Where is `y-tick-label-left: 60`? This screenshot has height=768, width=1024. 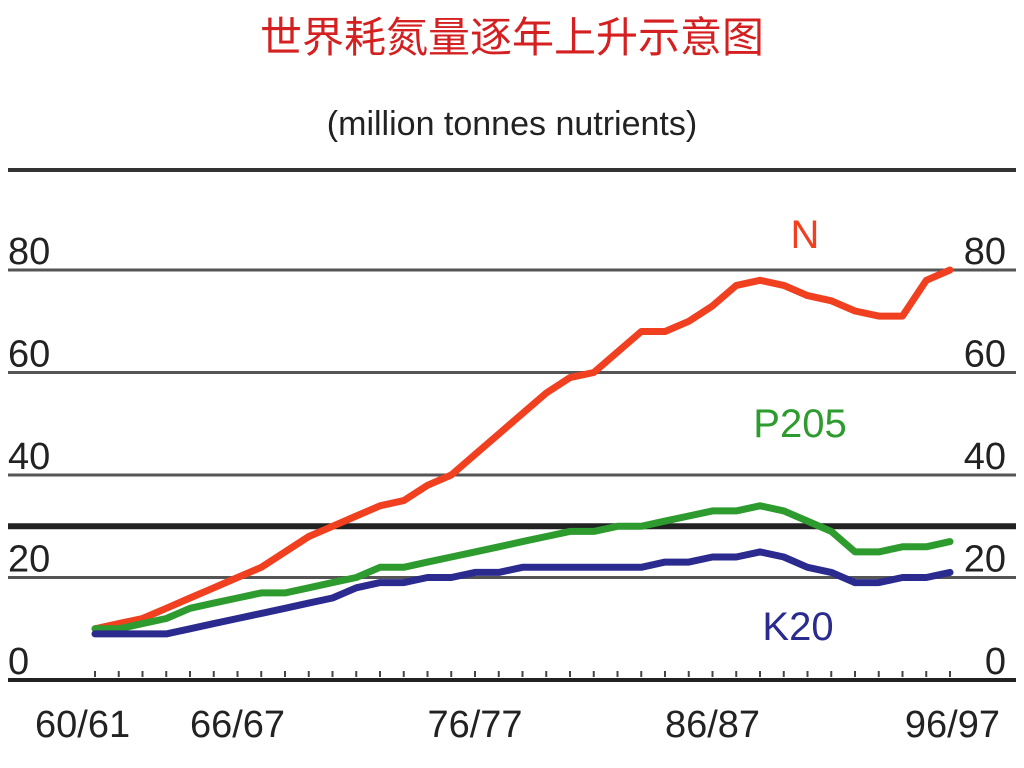
y-tick-label-left: 60 is located at coordinates (29, 355).